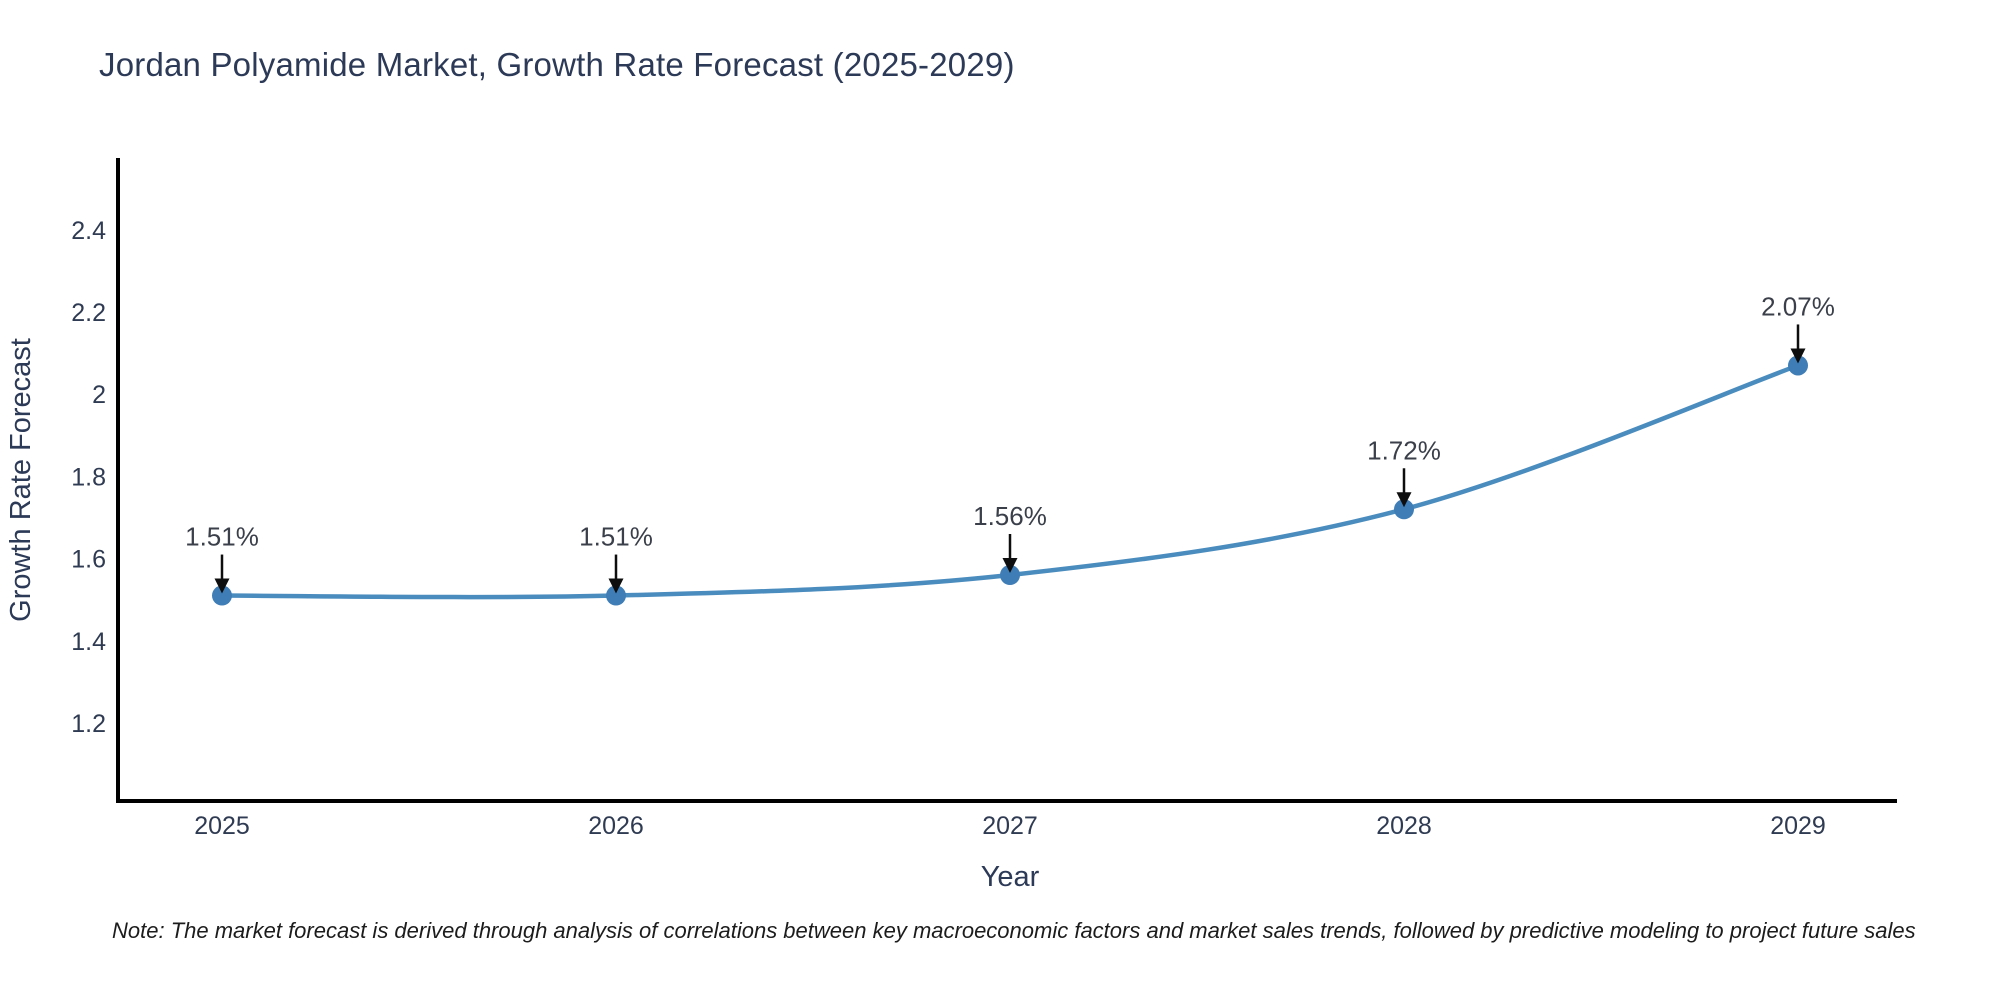 This screenshot has height=1000, width=2000. I want to click on x-tick-label: 2028, so click(1404, 826).